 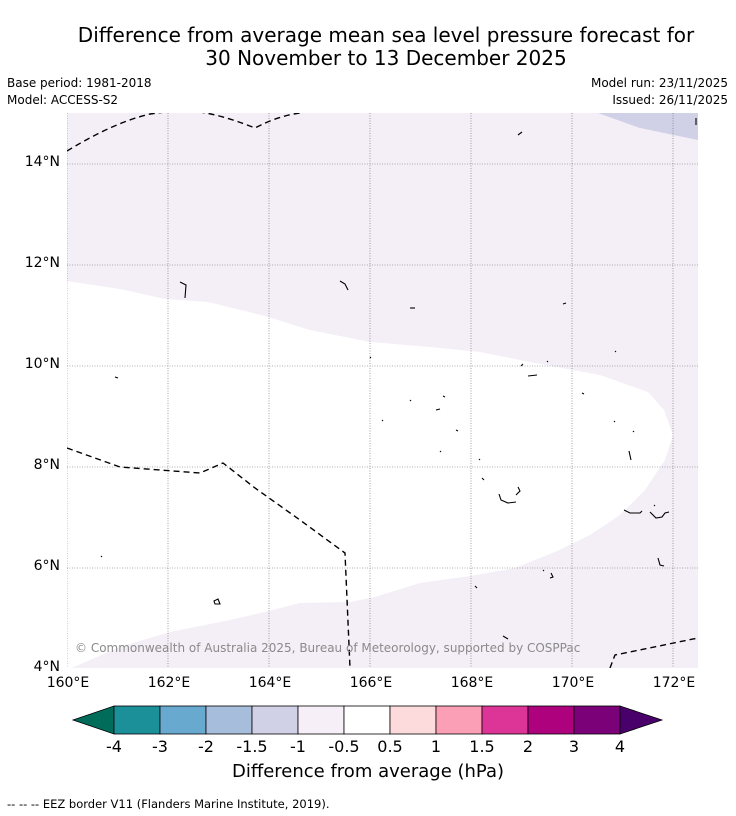 I want to click on lat-label: 14°N, so click(x=42, y=162).